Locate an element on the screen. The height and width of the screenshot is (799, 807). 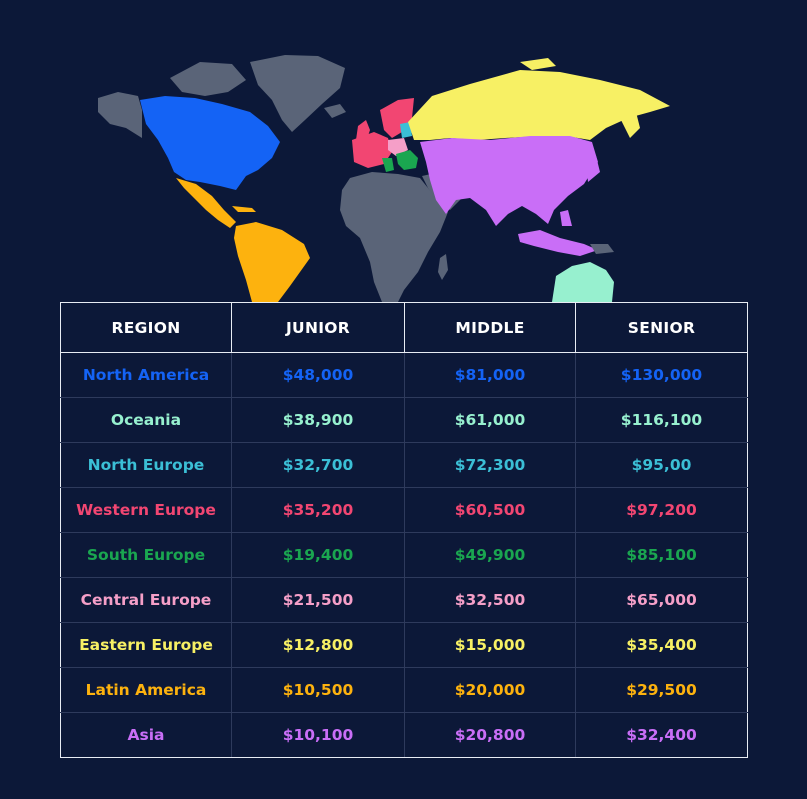
cell-middle: $81,000 is located at coordinates (490, 375).